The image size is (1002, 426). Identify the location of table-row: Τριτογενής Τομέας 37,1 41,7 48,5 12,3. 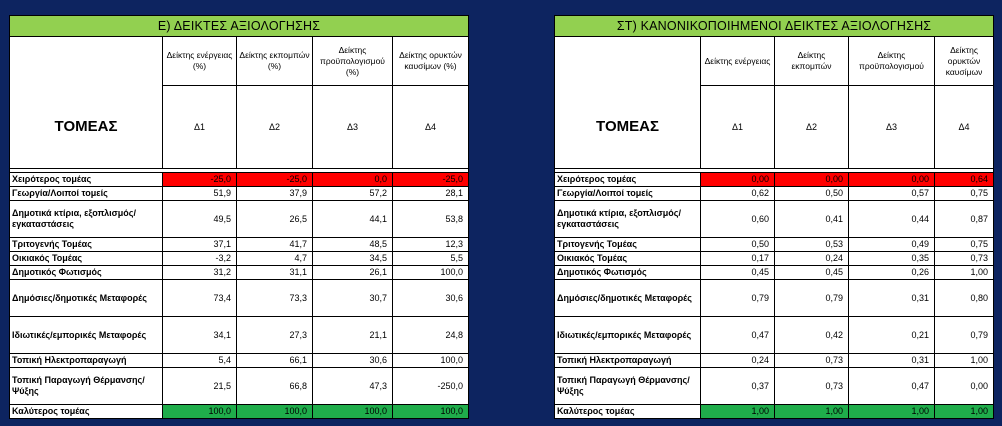
(239, 244).